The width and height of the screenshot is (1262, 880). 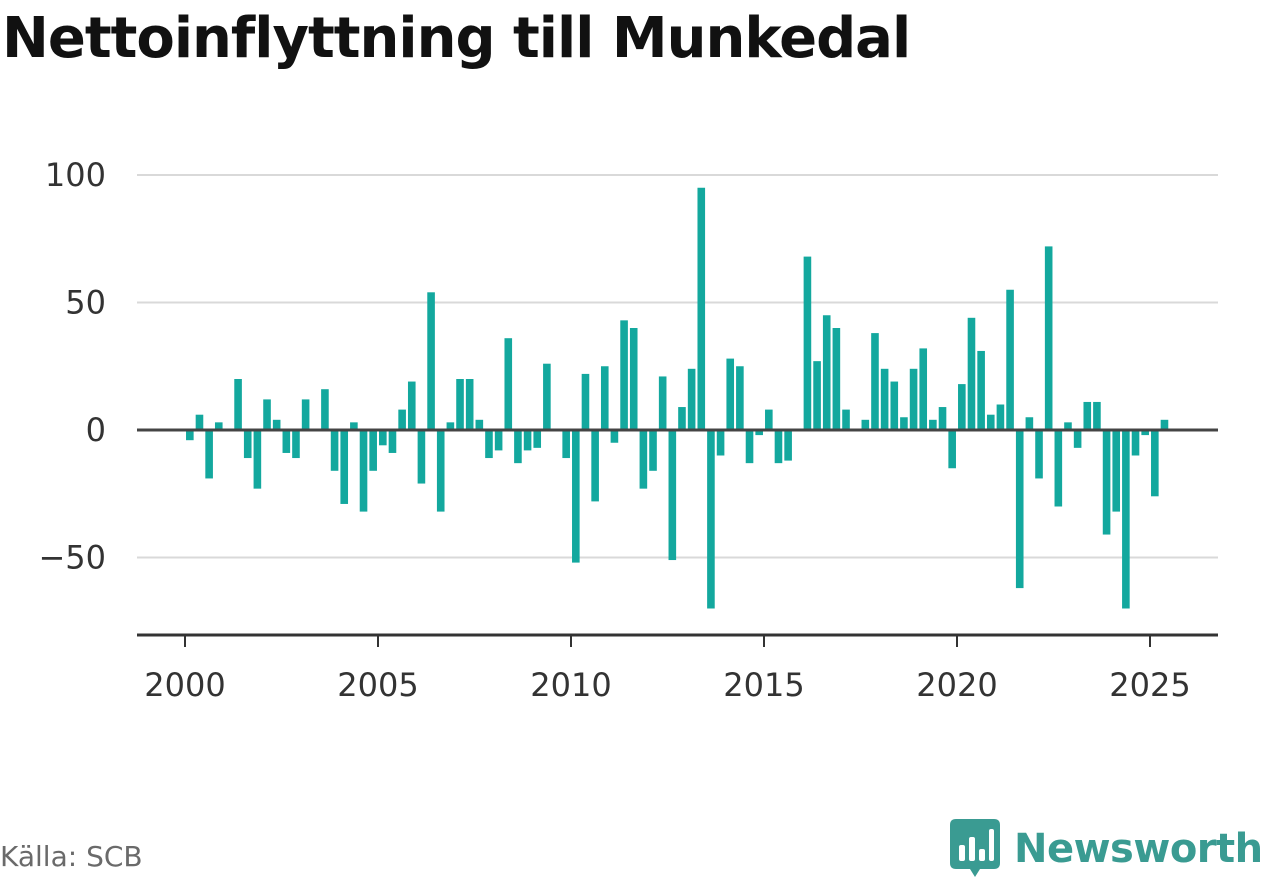 What do you see at coordinates (96, 430) in the screenshot?
I see `y-tick-label: 0` at bounding box center [96, 430].